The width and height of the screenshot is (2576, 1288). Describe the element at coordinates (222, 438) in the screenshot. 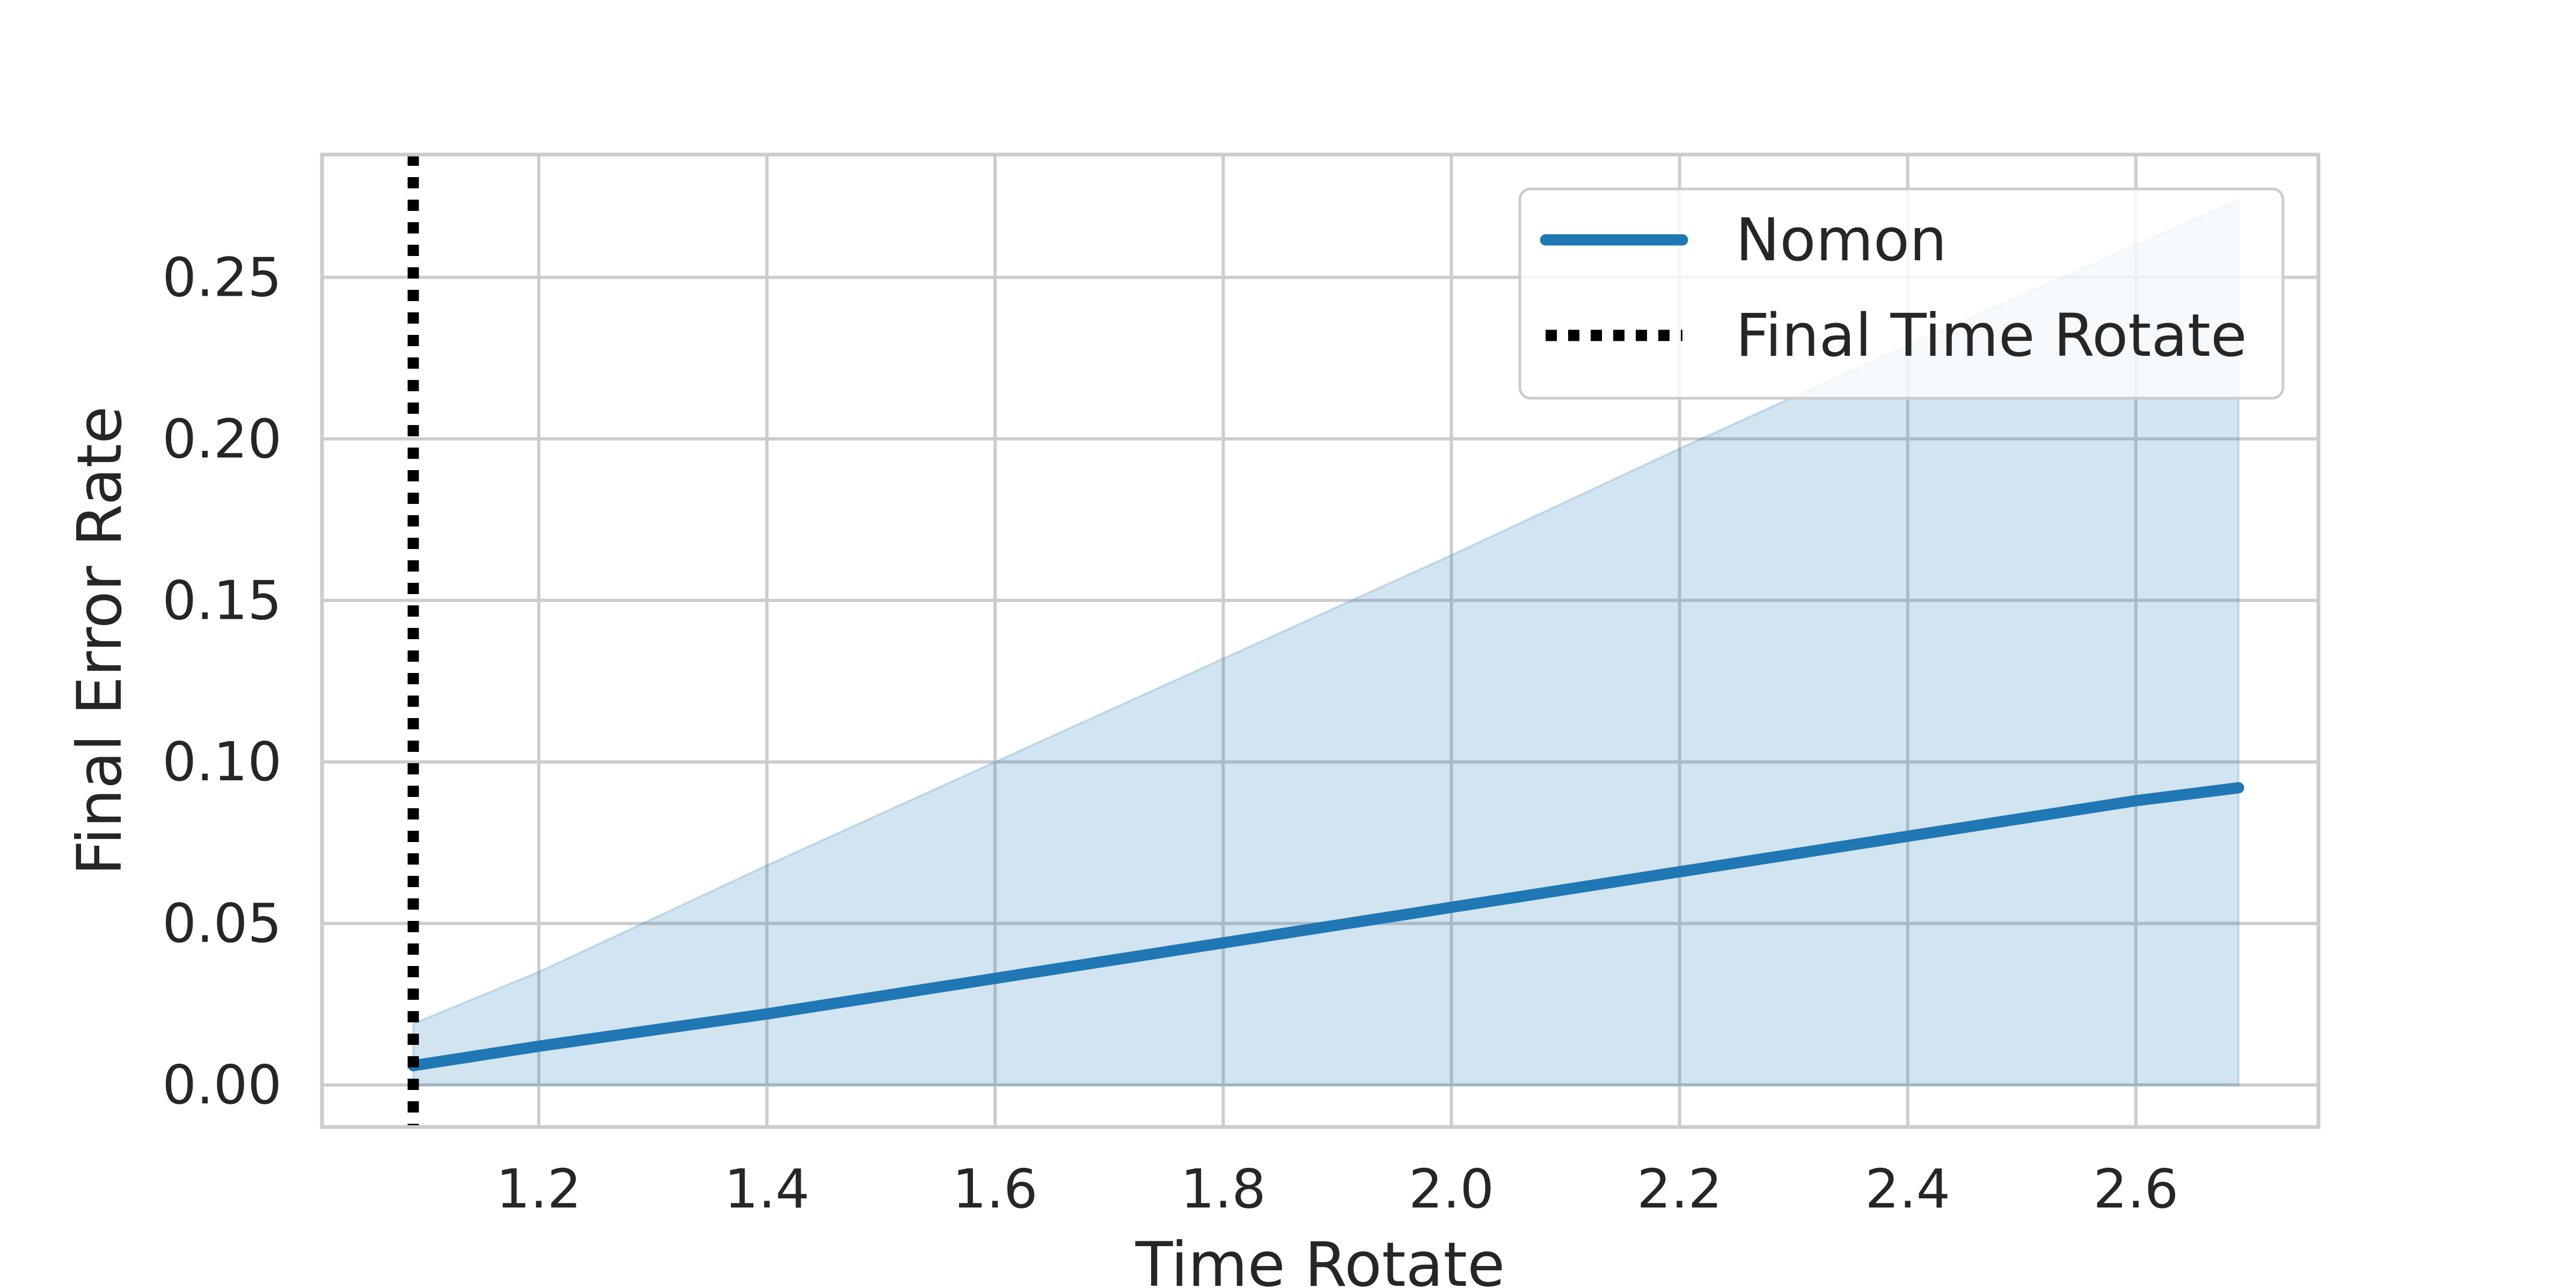

I see `y-tick-label: 0.20` at that location.